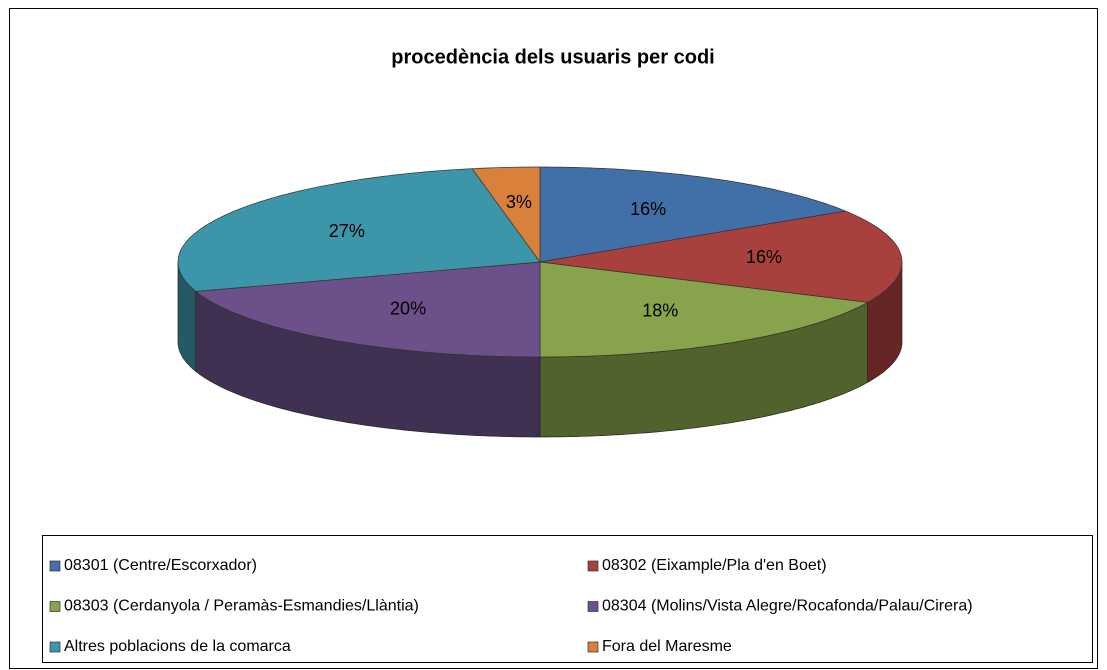  Describe the element at coordinates (519, 202) in the screenshot. I see `data-label: 3%` at that location.